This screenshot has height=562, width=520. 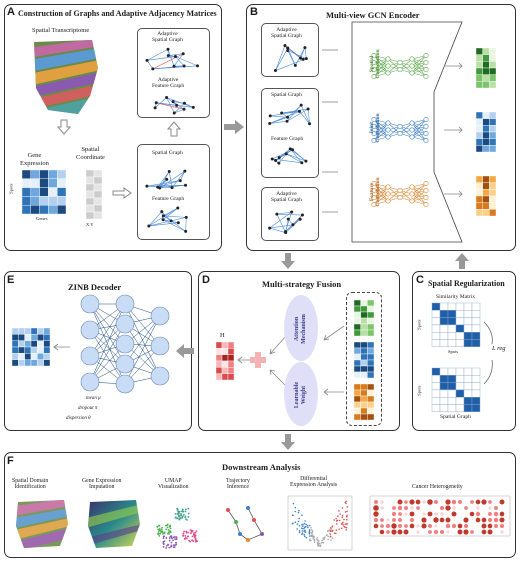 What do you see at coordinates (243, 360) in the screenshot?
I see `arrow-plus-to-h` at bounding box center [243, 360].